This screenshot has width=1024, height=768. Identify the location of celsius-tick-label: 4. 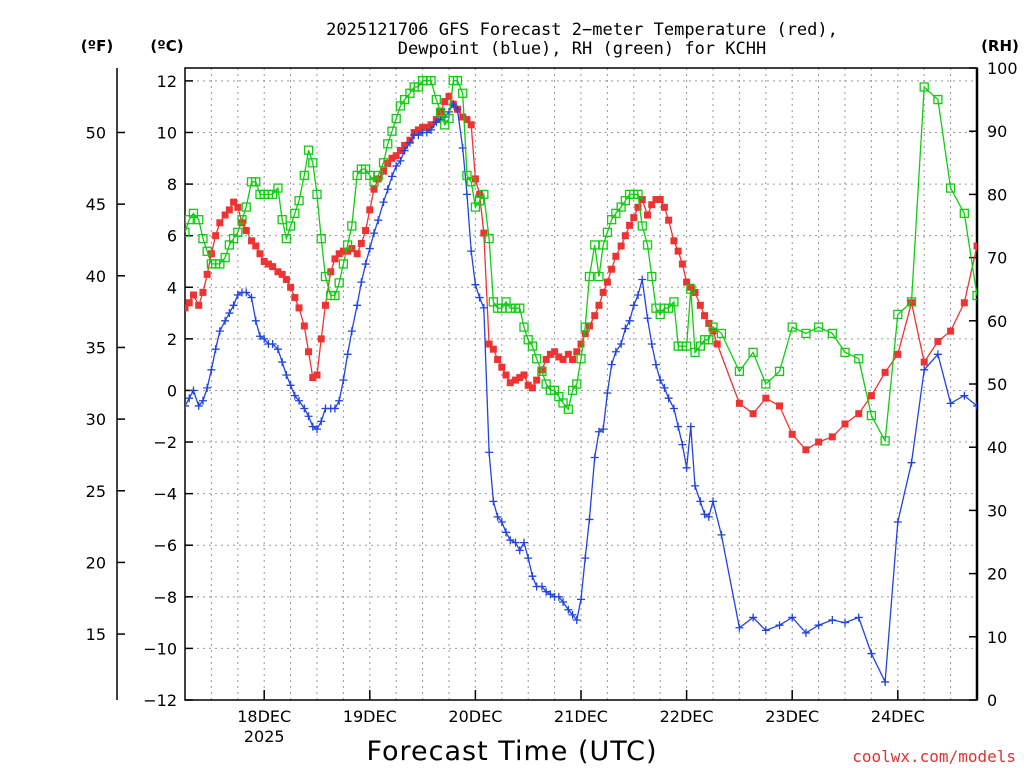
(172, 287).